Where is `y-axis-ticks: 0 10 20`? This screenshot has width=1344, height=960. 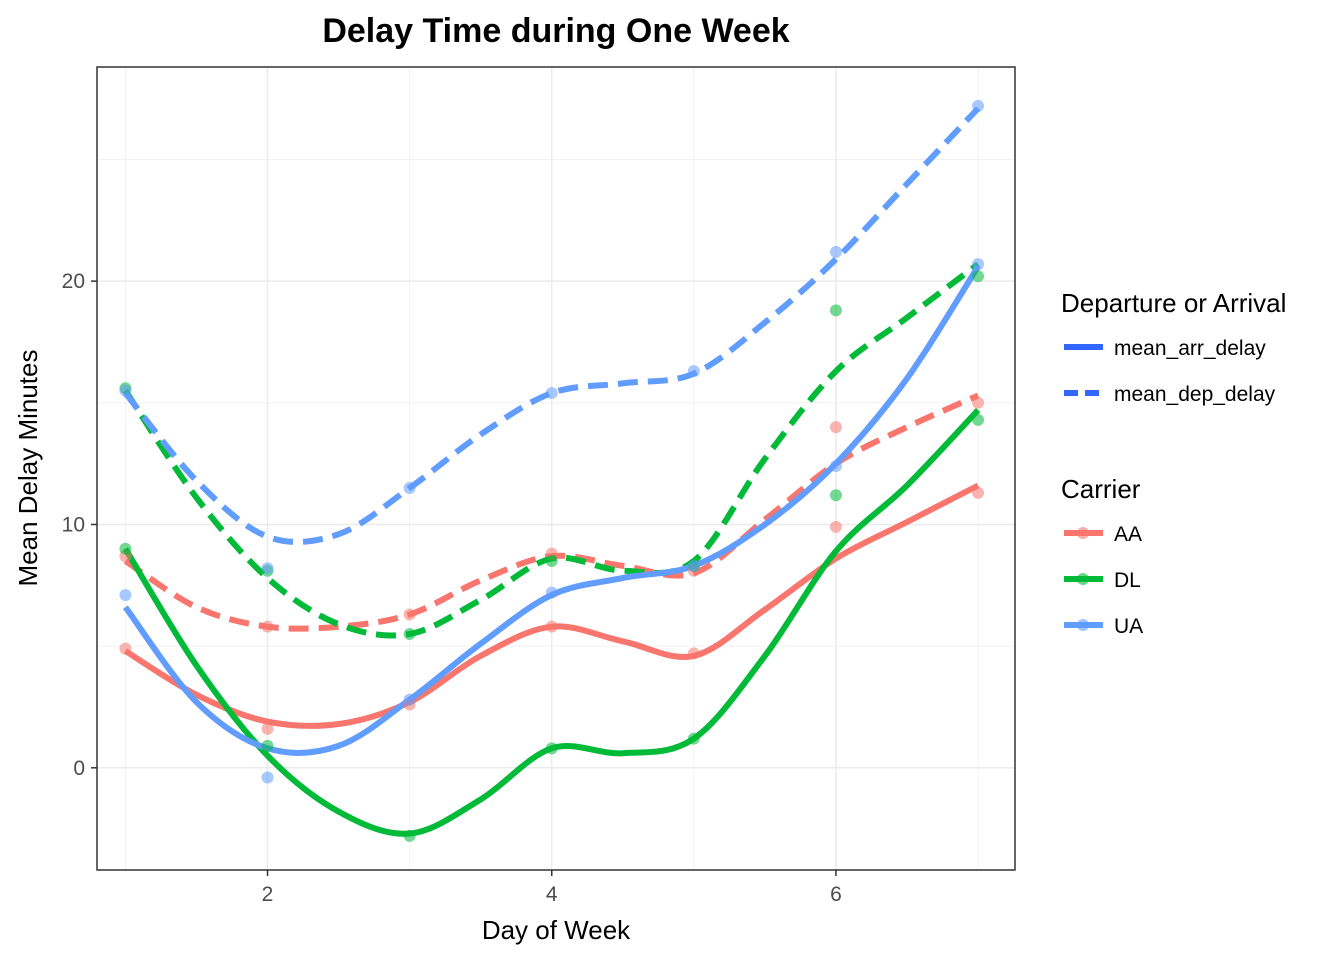
y-axis-ticks: 0 10 20 is located at coordinates (79, 525).